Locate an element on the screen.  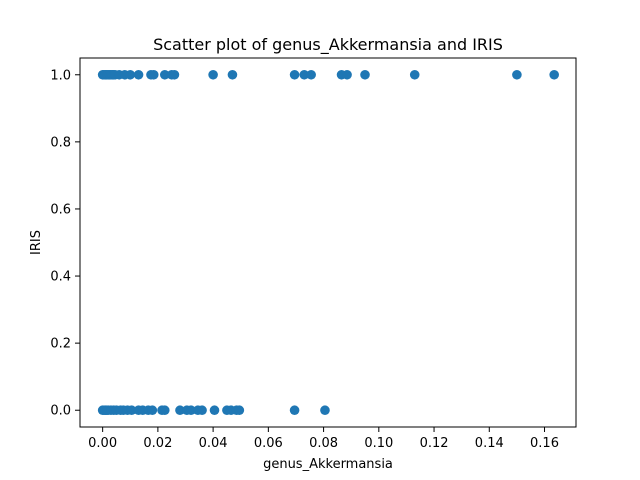
x-axis-title: genus_Akkermansia is located at coordinates (328, 464).